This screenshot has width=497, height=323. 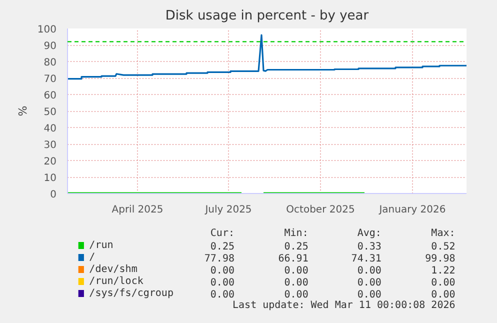 What do you see at coordinates (23, 111) in the screenshot?
I see `y-axis-title: %` at bounding box center [23, 111].